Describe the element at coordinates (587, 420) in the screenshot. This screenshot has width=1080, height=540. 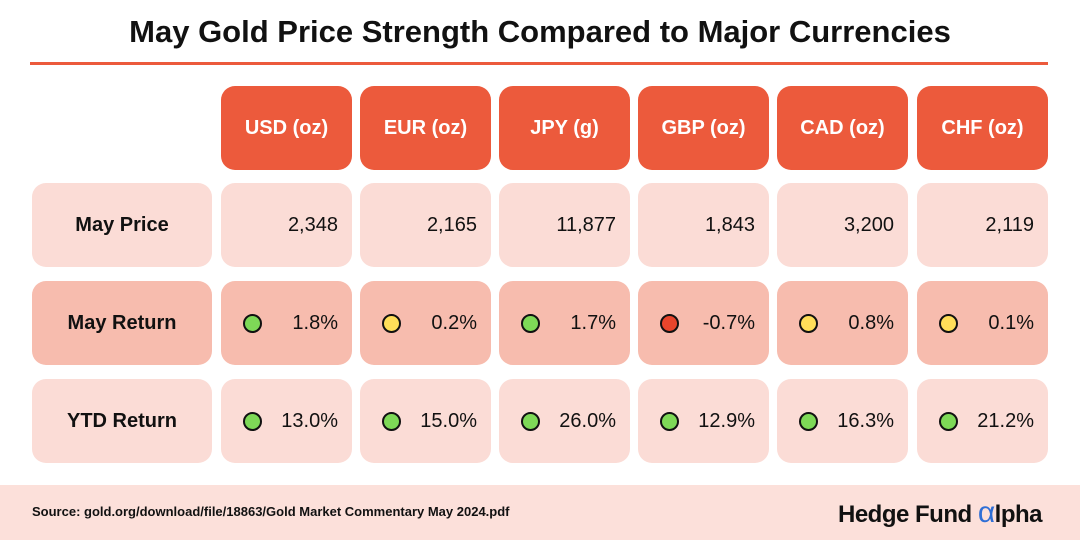
I see `table-cell-text: 26.0%` at that location.